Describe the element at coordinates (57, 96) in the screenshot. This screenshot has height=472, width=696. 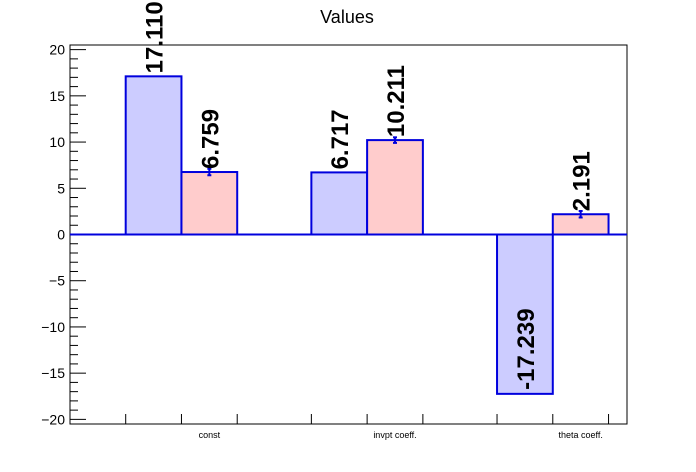
I see `y-tick-label: 15` at that location.